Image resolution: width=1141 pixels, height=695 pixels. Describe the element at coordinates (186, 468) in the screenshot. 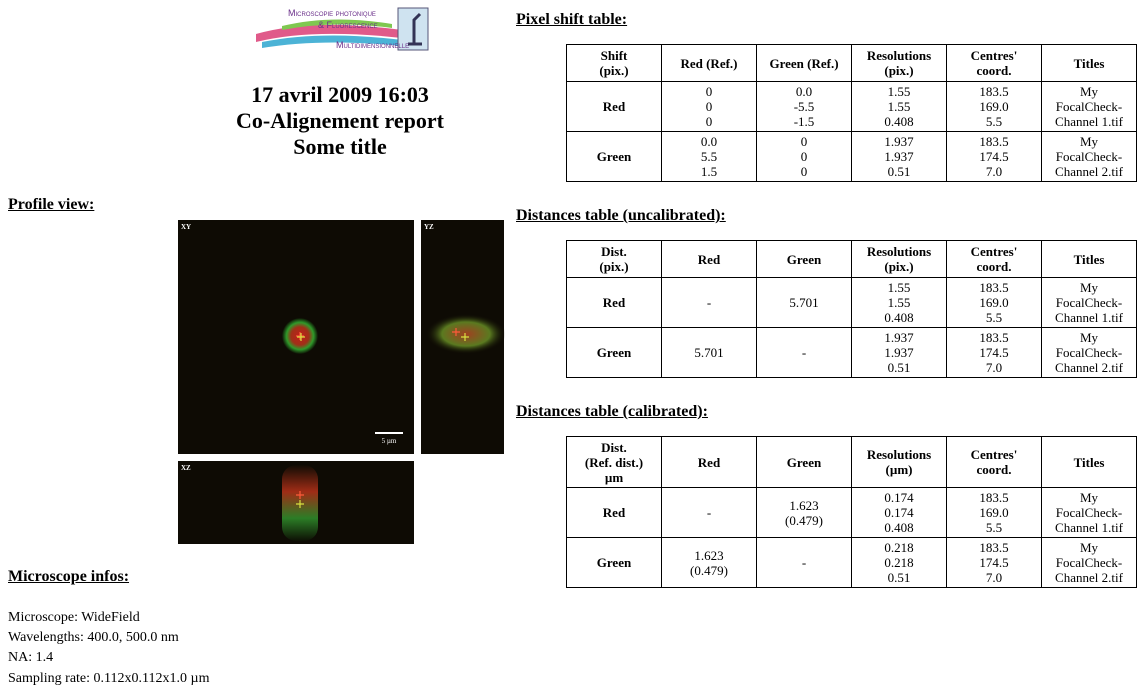

I see `panel-label: XZ` at that location.